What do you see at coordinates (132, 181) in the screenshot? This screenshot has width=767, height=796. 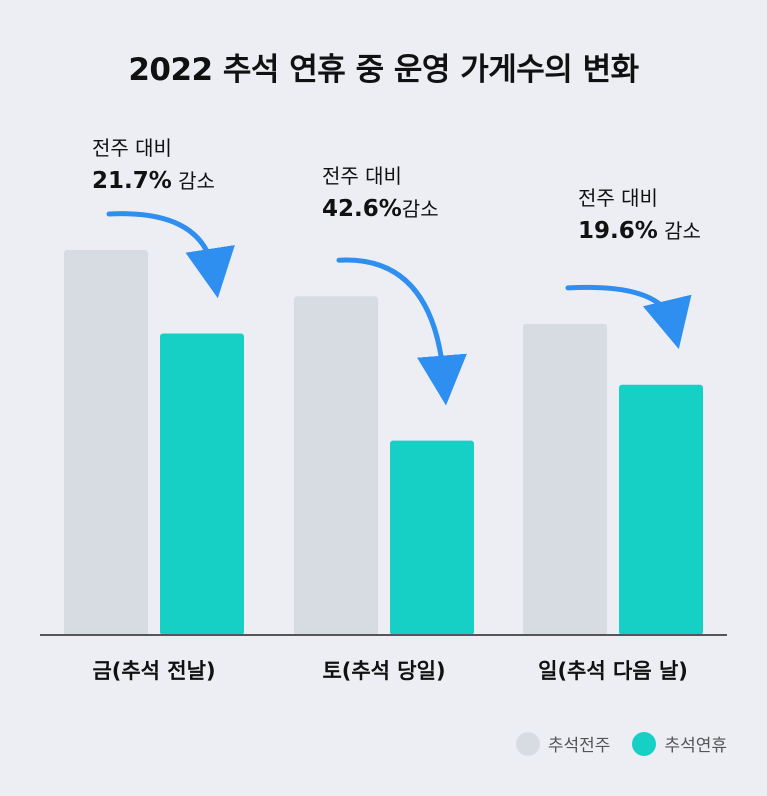 I see `annotation-pct: 21.7%` at bounding box center [132, 181].